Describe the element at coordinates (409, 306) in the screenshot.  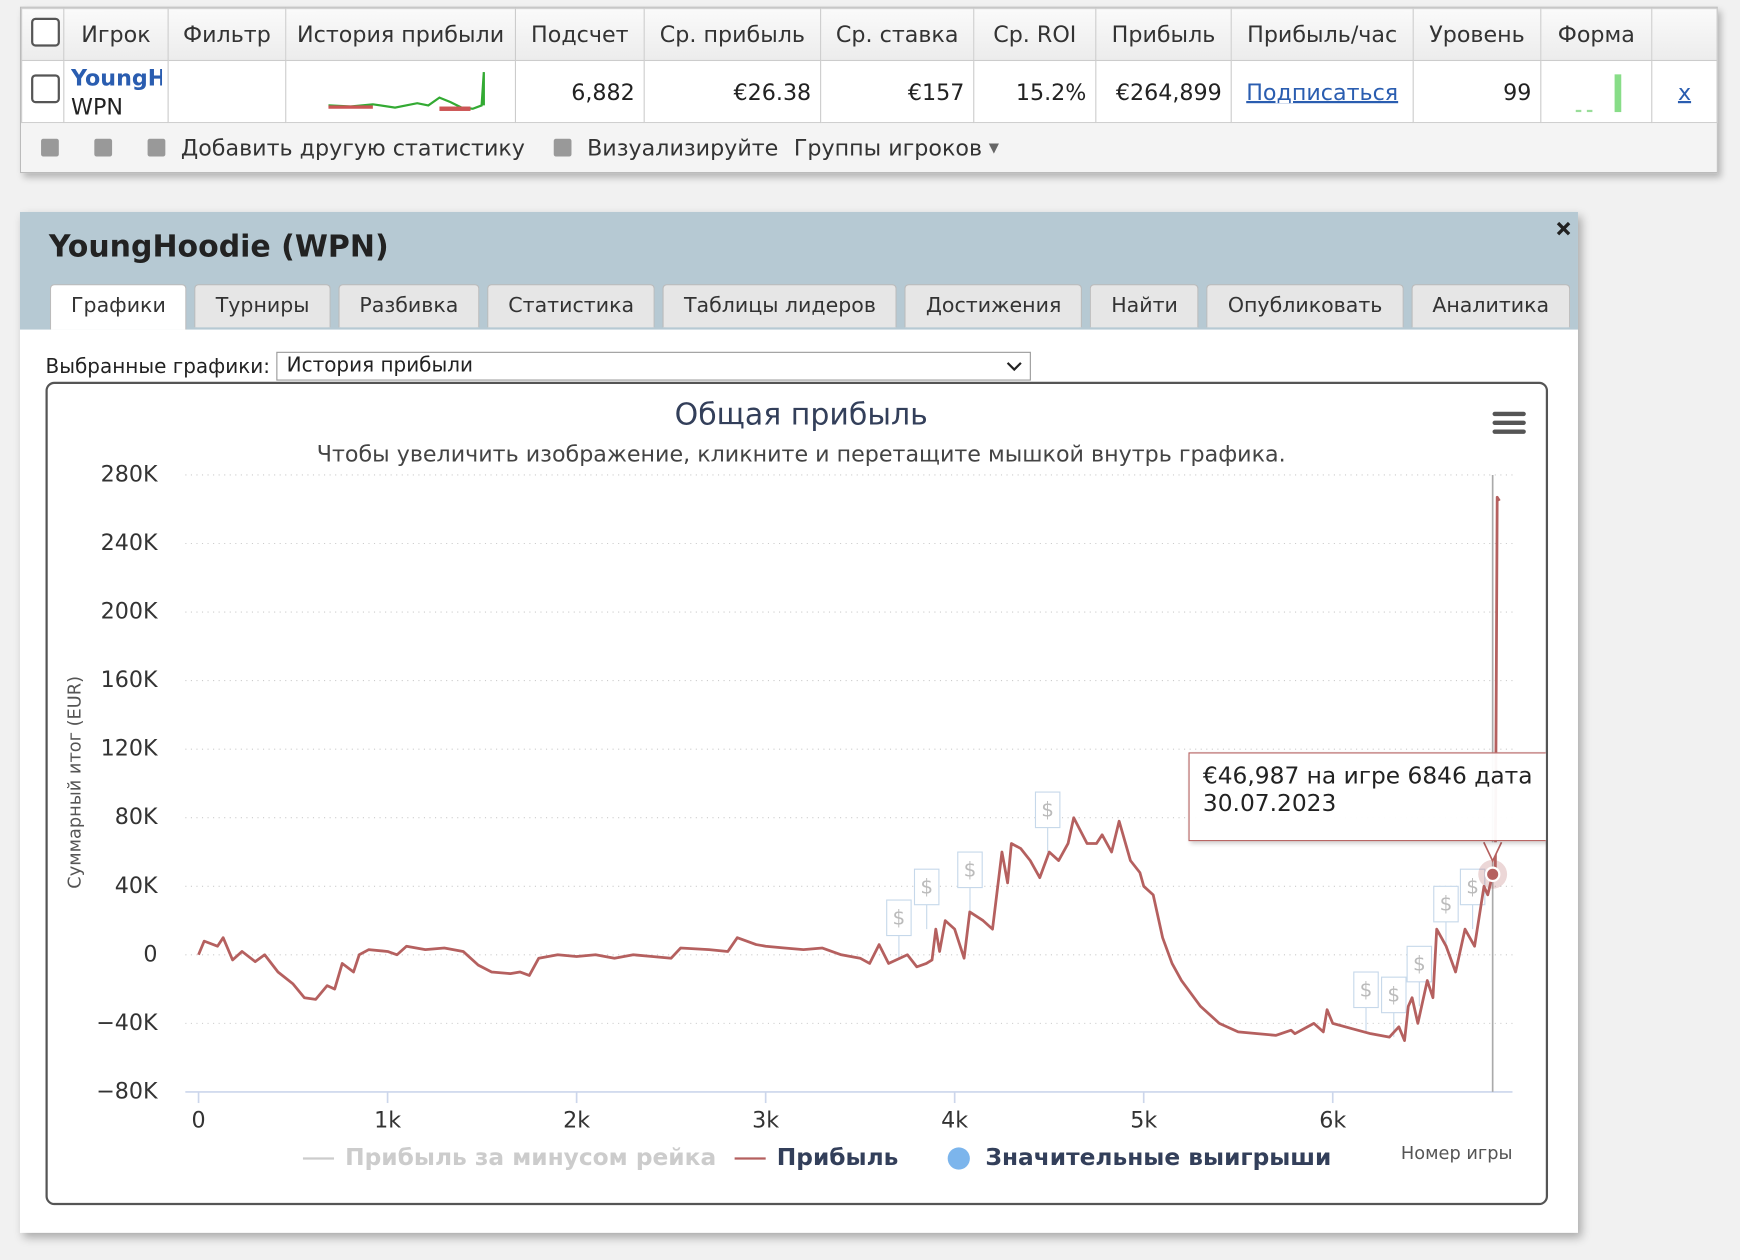
I see `tab: Разбивка` at that location.